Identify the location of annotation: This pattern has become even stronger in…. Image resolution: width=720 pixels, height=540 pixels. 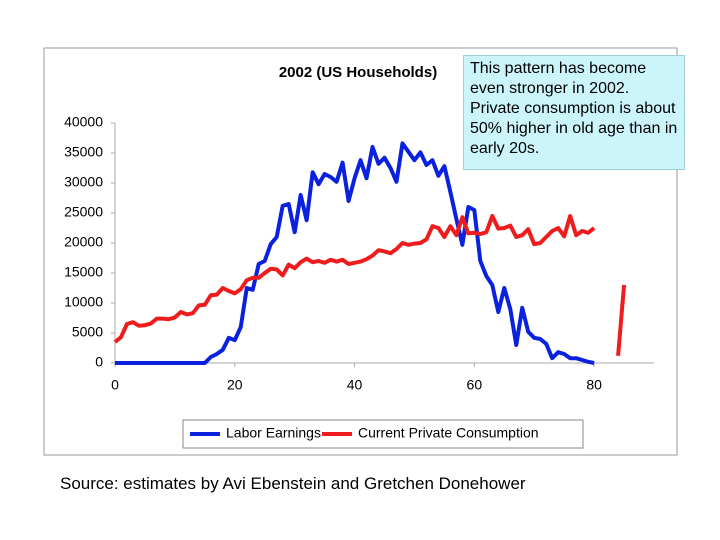
(574, 112).